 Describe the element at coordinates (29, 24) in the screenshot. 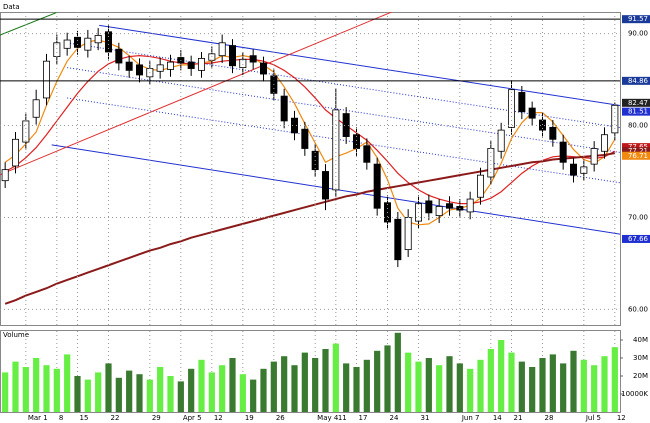

I see `trendline` at that location.